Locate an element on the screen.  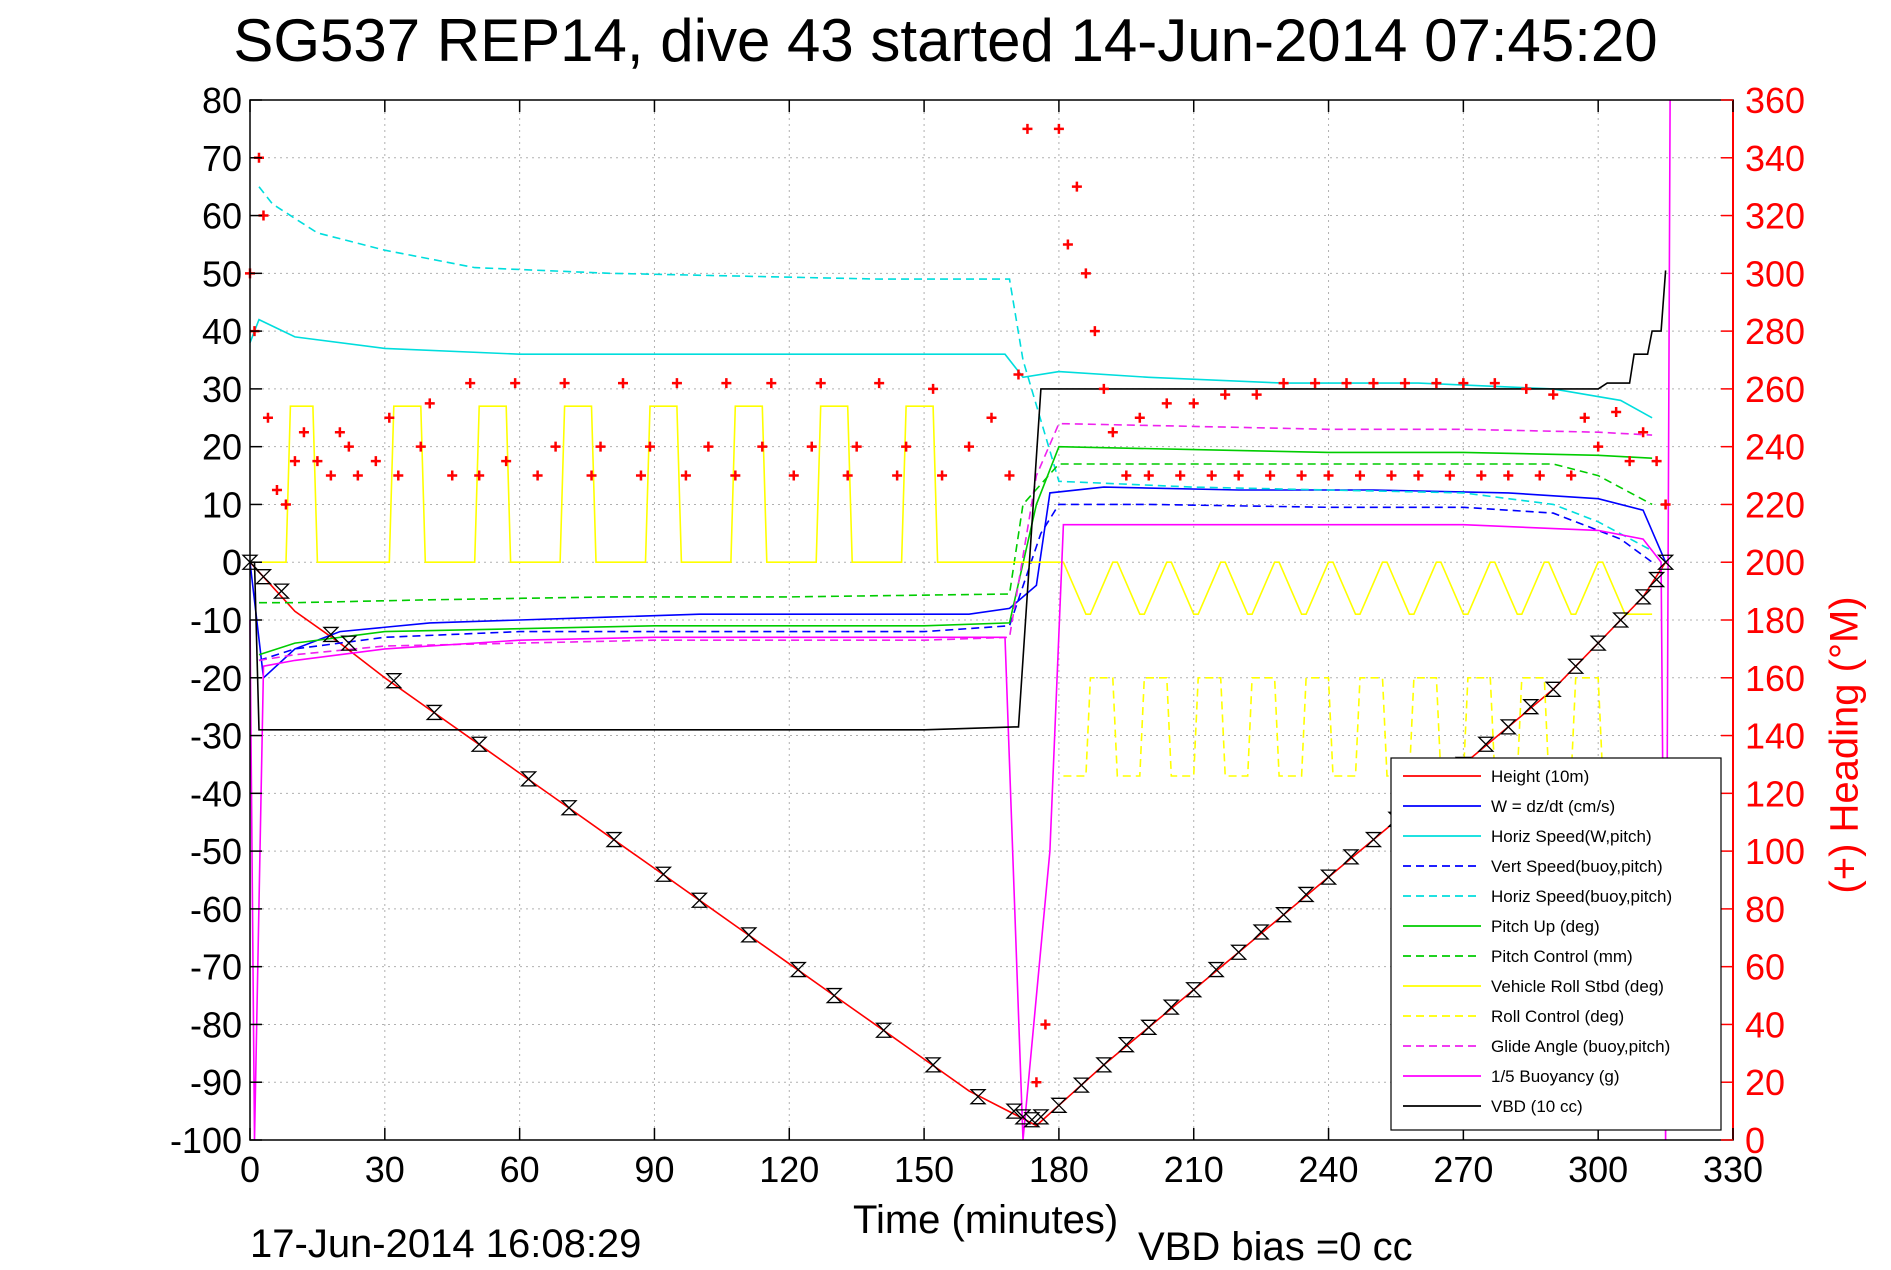
x-tick-label: 150 is located at coordinates (924, 1169).